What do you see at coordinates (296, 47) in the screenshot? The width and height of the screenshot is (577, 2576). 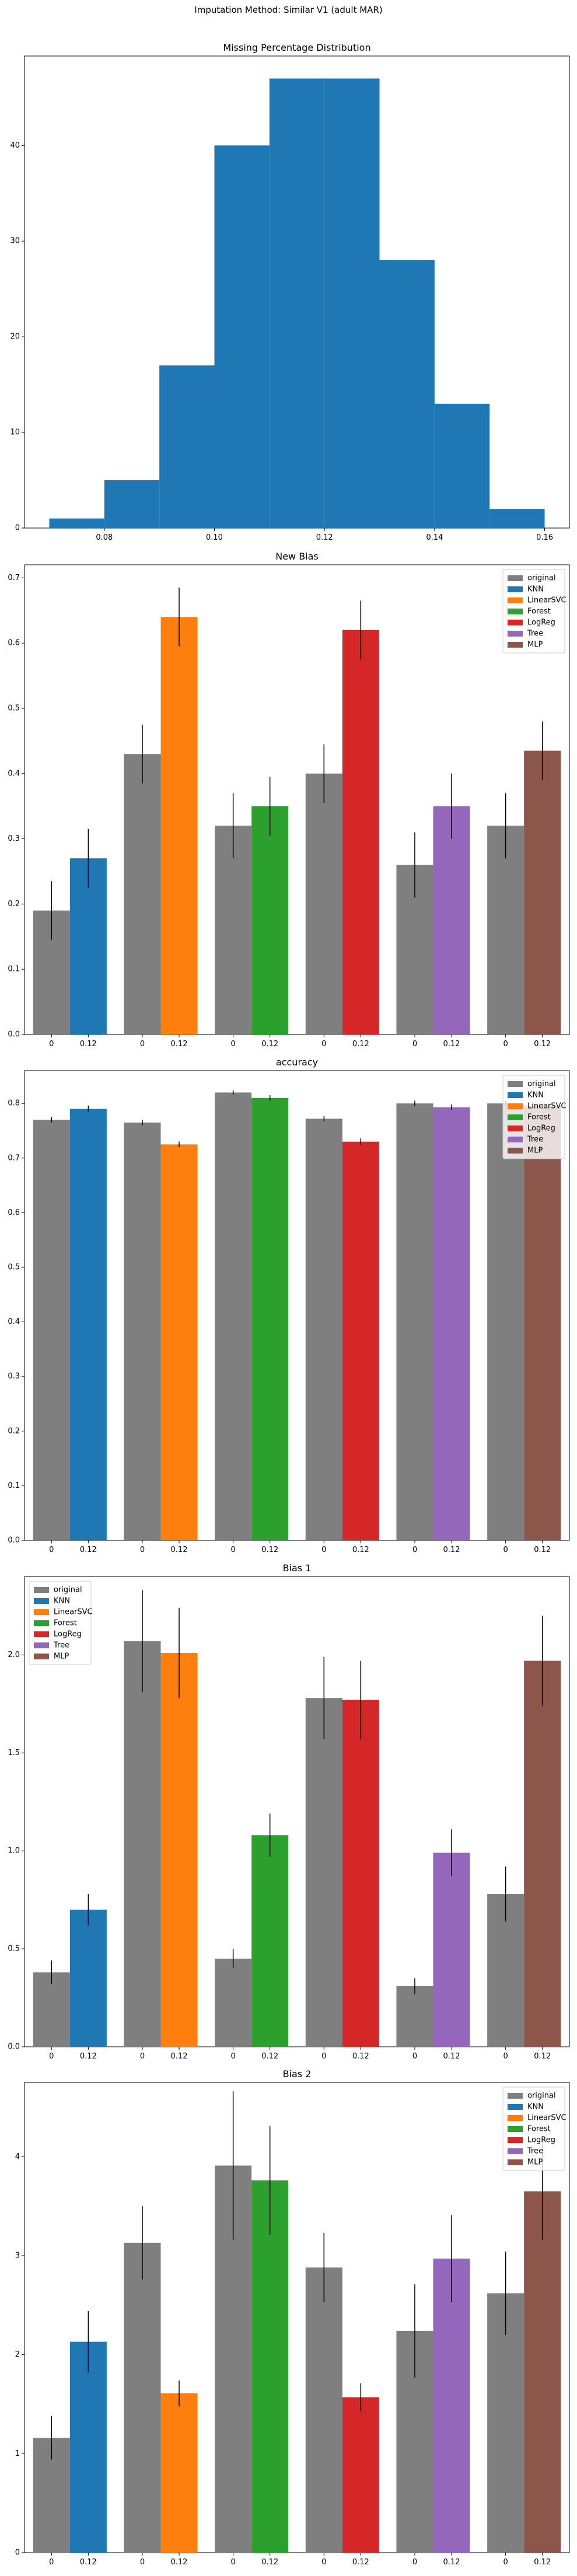 I see `chart-title-0: Missing Percentage Distribution` at bounding box center [296, 47].